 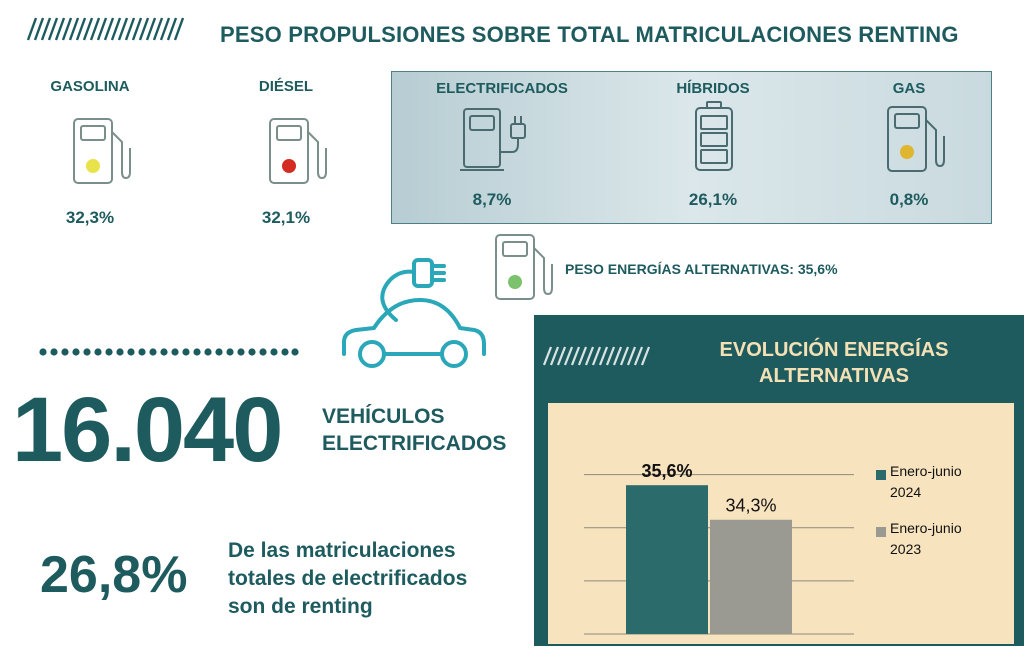 I want to click on electric-car-icon, so click(x=414, y=313).